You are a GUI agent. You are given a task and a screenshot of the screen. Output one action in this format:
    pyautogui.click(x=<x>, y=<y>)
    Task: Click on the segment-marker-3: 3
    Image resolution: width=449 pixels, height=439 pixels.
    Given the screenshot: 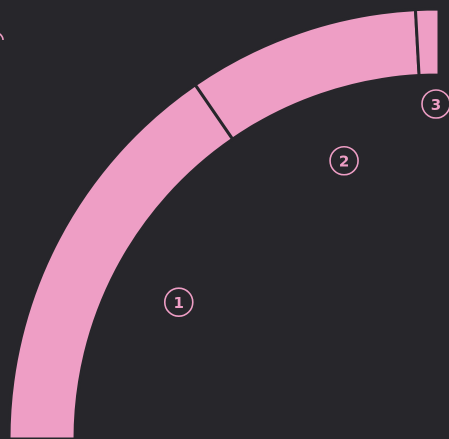 What is the action you would take?
    pyautogui.click(x=435, y=104)
    